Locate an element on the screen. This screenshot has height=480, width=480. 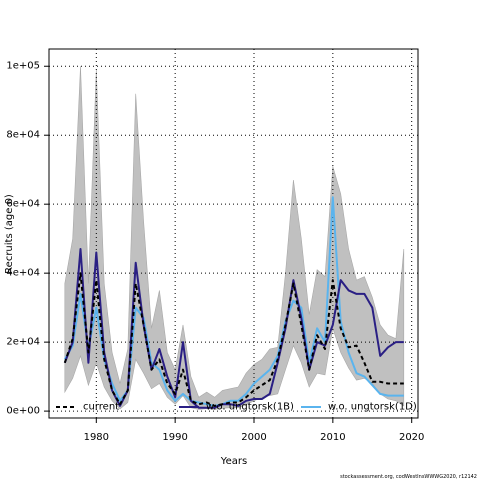
legend-label-w-o-ungtorsk-1b-: w.o. ungtorsk(1B) is located at coordinates (250, 407).